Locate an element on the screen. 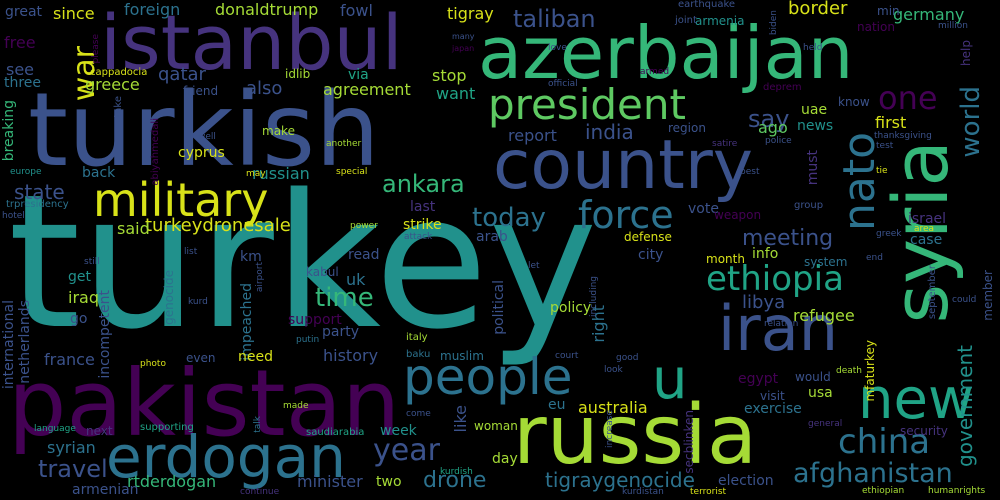 The height and width of the screenshot is (500, 1000). word-continue: continue is located at coordinates (260, 492).